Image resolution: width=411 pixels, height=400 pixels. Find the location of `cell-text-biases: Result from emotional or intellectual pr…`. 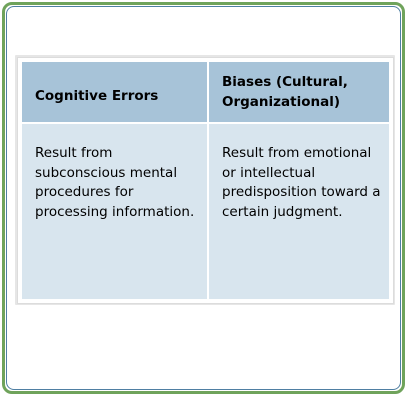

cell-text-biases: Result from emotional or intellectual pr… is located at coordinates (301, 182).